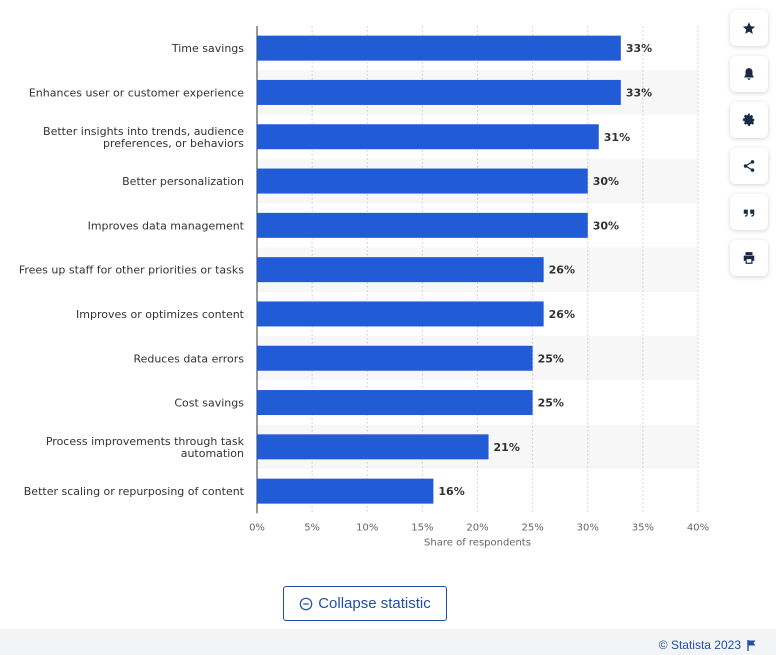  What do you see at coordinates (367, 527) in the screenshot?
I see `x-tick-label: 10%` at bounding box center [367, 527].